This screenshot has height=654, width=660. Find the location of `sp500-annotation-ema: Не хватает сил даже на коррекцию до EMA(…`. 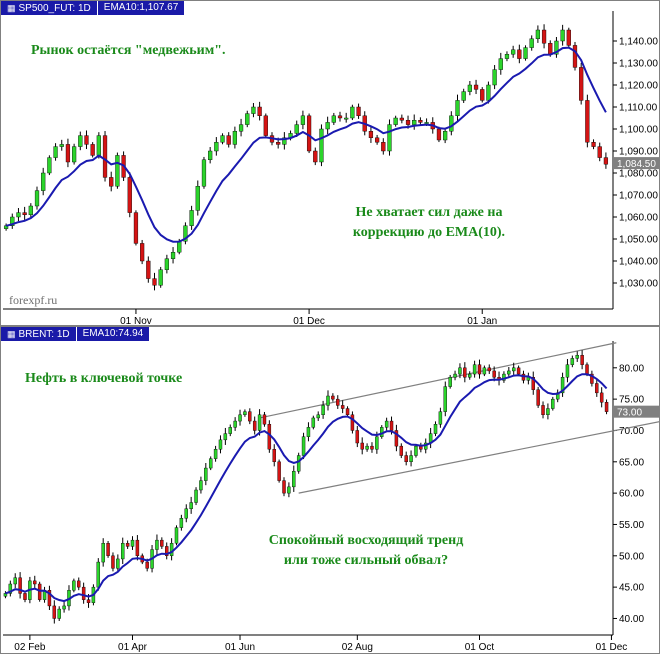

sp500-annotation-ema: Не хватает сил даже на коррекцию до EMA(… is located at coordinates (429, 223).